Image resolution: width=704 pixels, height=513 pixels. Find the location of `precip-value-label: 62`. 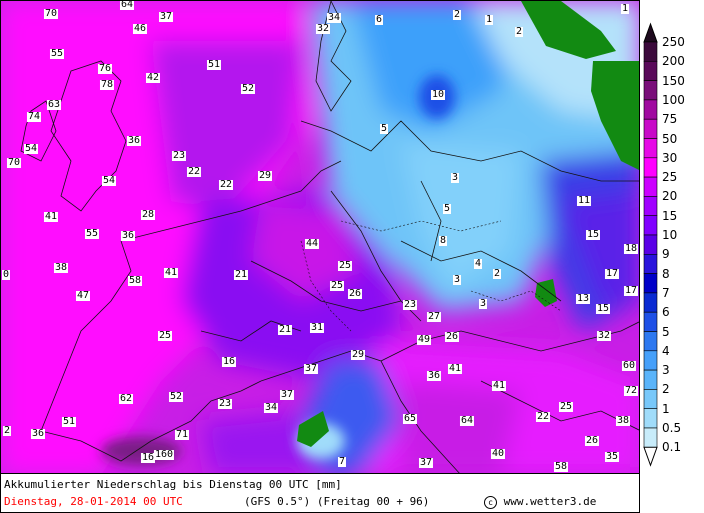

precip-value-label: 62 is located at coordinates (126, 398).